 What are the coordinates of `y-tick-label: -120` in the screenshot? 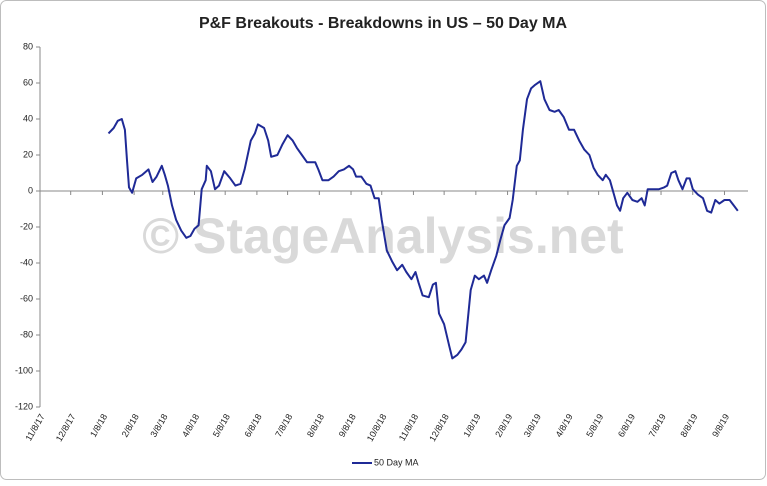 It's located at (24, 406).